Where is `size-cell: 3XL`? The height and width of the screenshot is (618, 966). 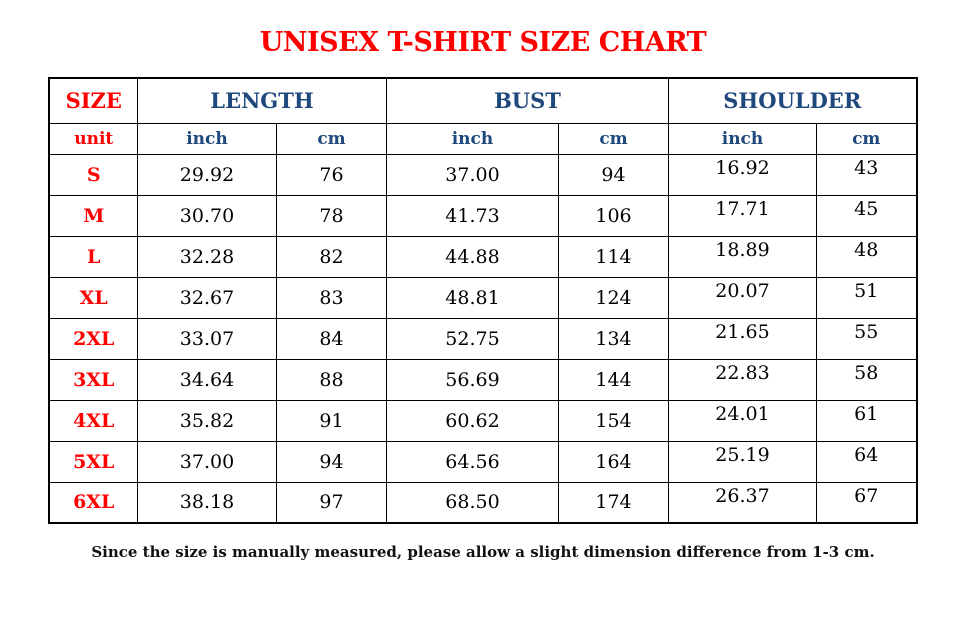 size-cell: 3XL is located at coordinates (93, 379).